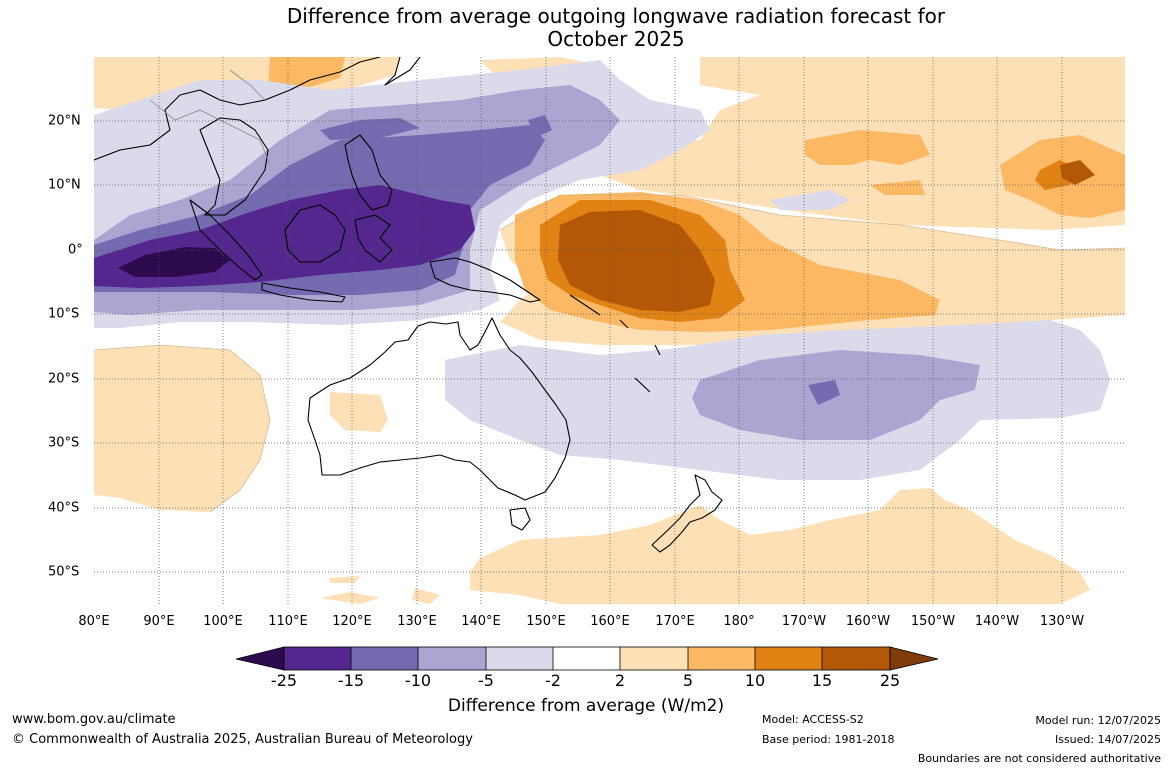 This screenshot has height=770, width=1173. What do you see at coordinates (260, 658) in the screenshot?
I see `colorbar-arrow-low` at bounding box center [260, 658].